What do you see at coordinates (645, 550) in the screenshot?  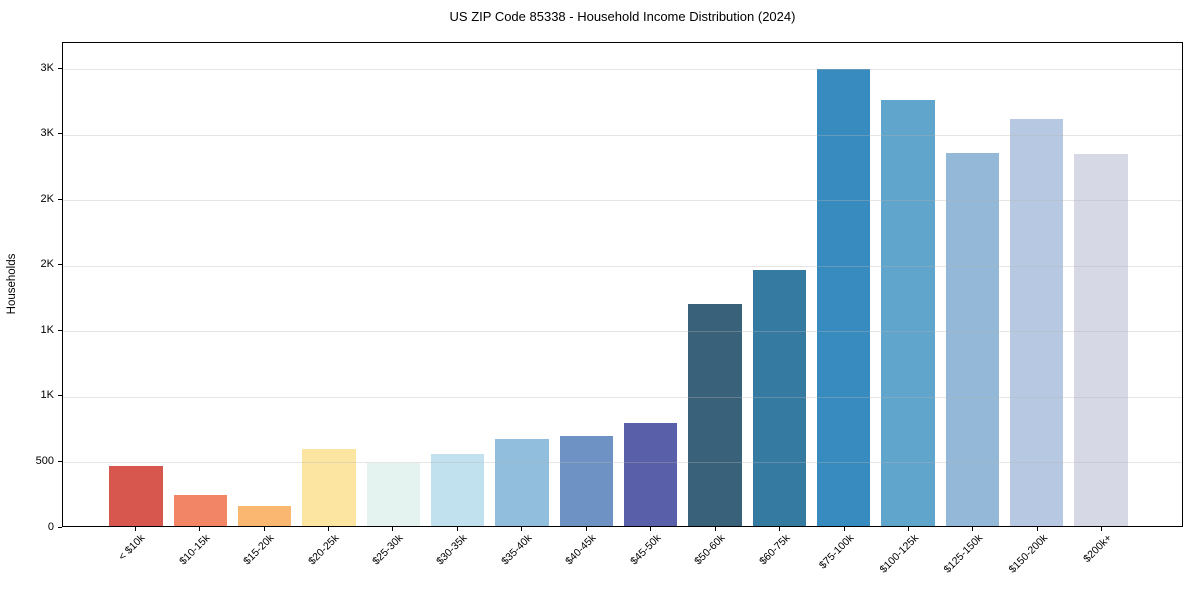 I see `x-tick-label: $45-50k` at bounding box center [645, 550].